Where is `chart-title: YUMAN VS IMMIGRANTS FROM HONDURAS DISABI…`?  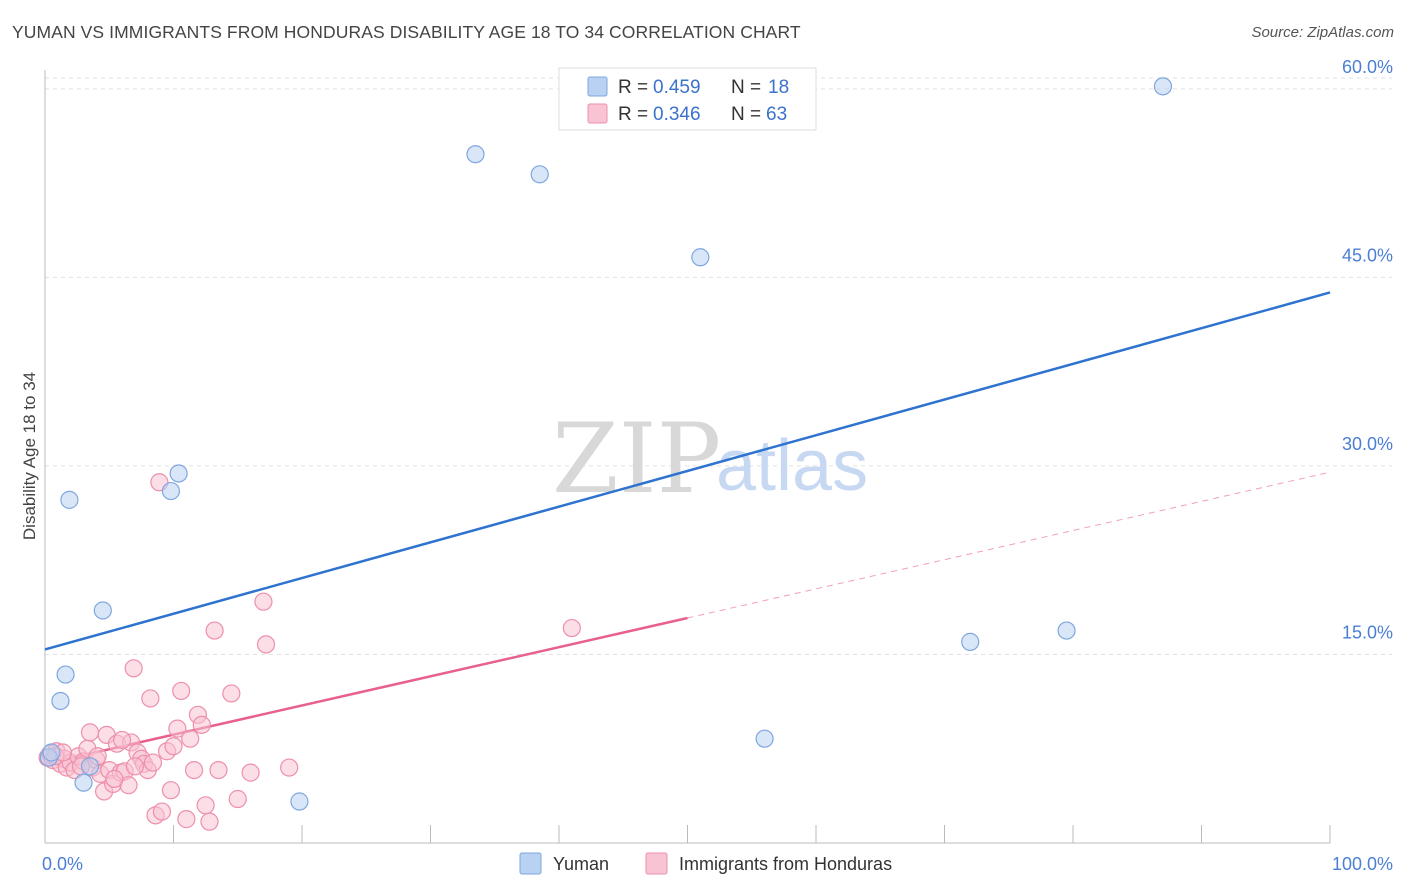
chart-title: YUMAN VS IMMIGRANTS FROM HONDURAS DISABI… is located at coordinates (406, 32).